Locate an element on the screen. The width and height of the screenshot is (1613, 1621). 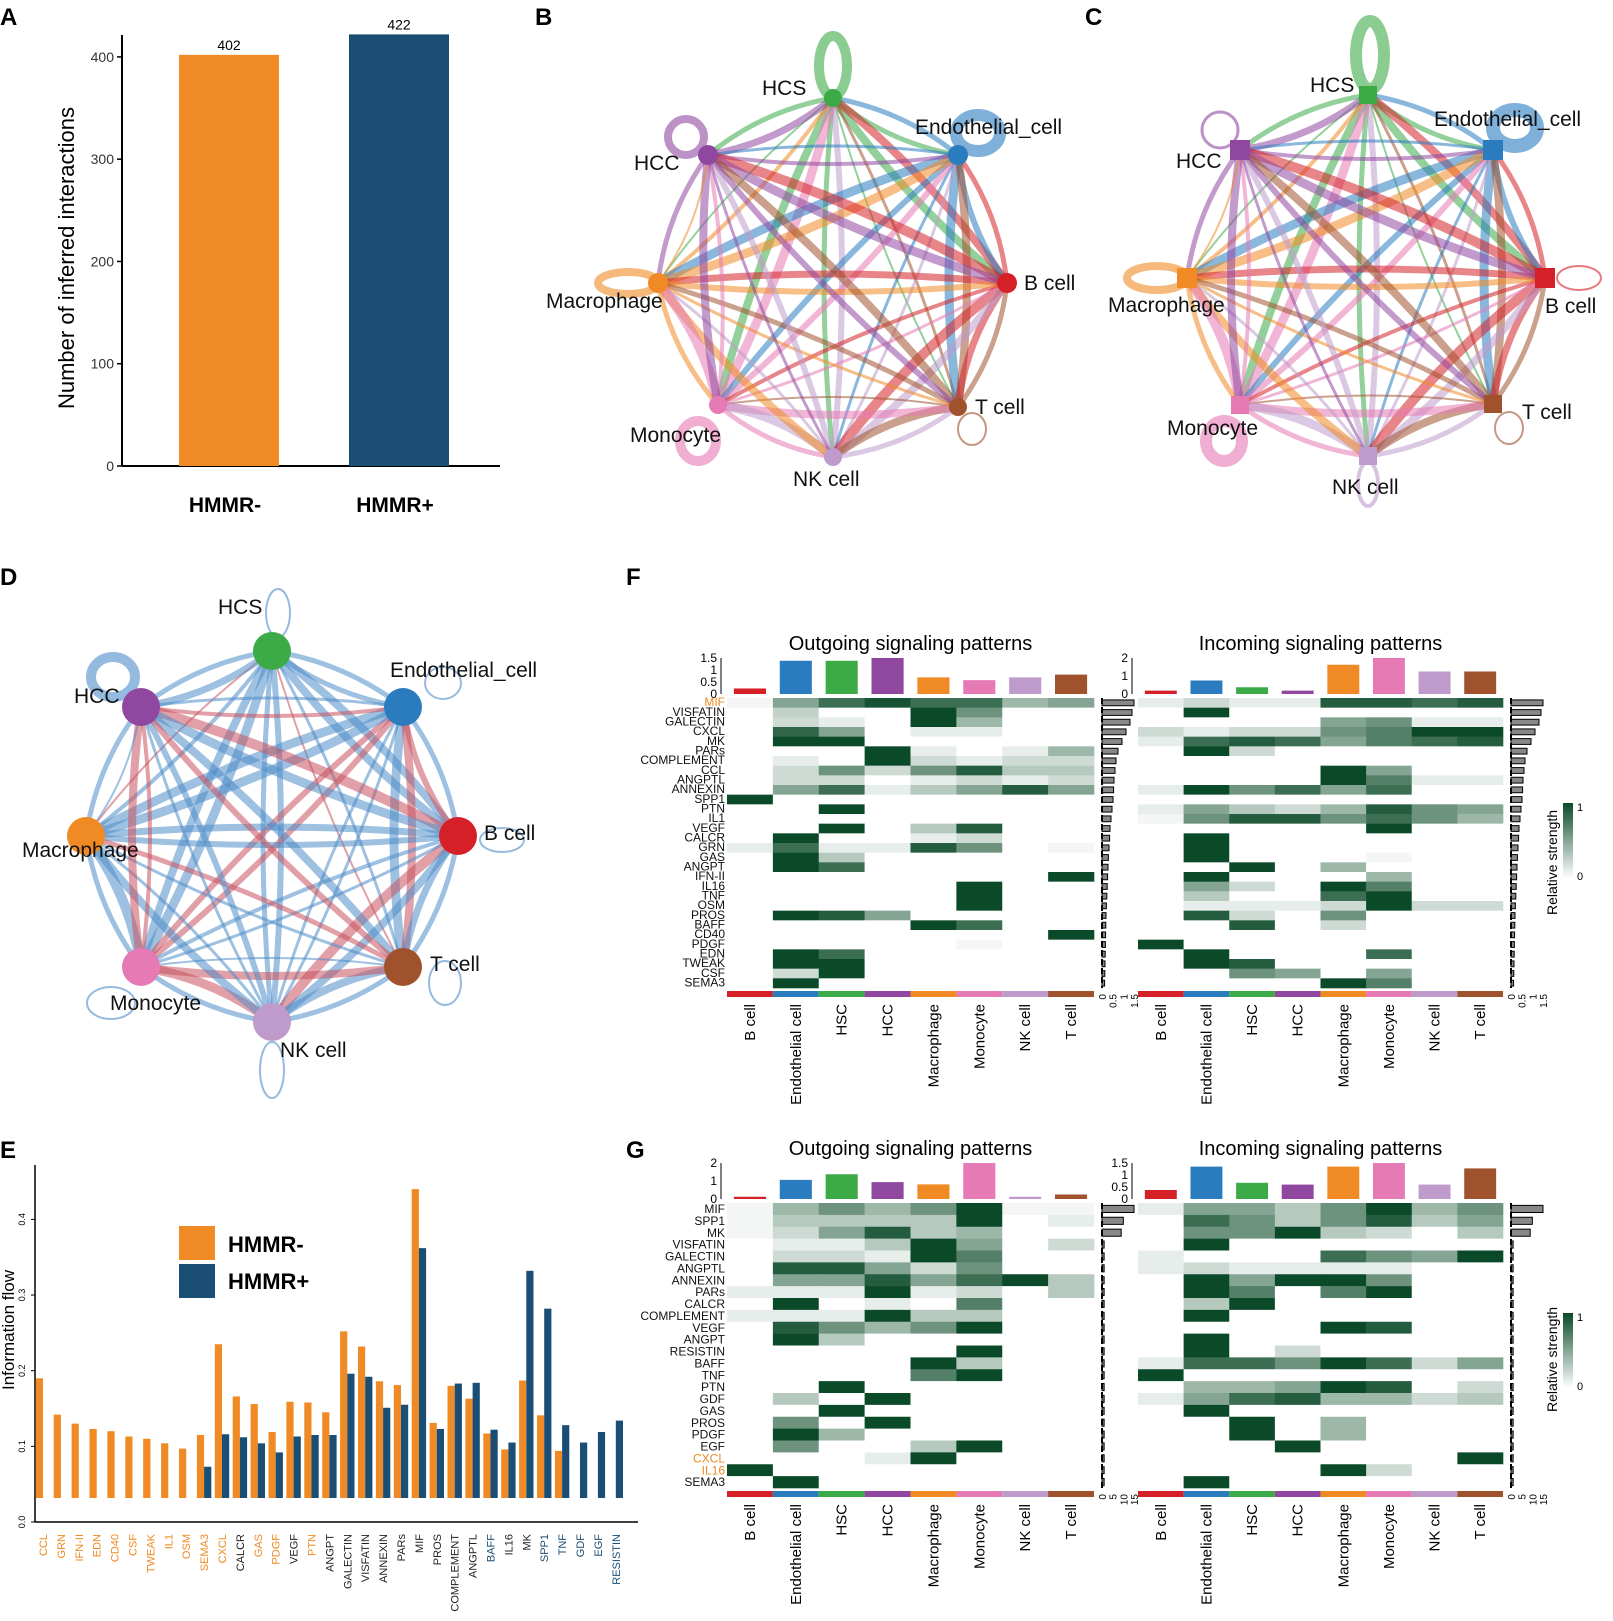
heat-cell-SEMA3-Monocyte is located at coordinates (1389, 983).